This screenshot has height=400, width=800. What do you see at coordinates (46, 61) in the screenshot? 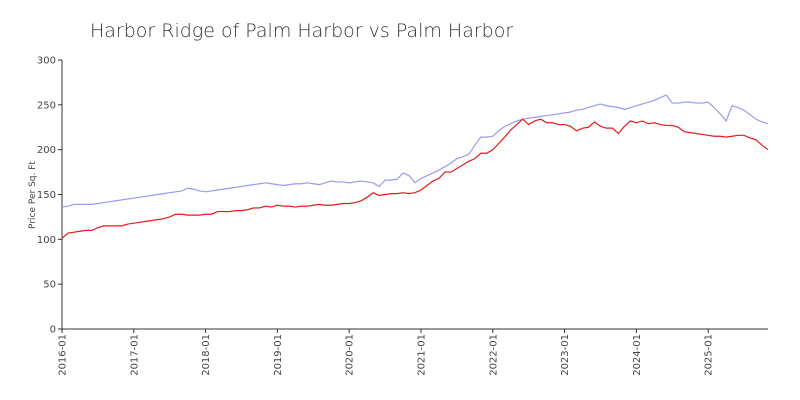
I see `y-tick-label: 300` at bounding box center [46, 61].